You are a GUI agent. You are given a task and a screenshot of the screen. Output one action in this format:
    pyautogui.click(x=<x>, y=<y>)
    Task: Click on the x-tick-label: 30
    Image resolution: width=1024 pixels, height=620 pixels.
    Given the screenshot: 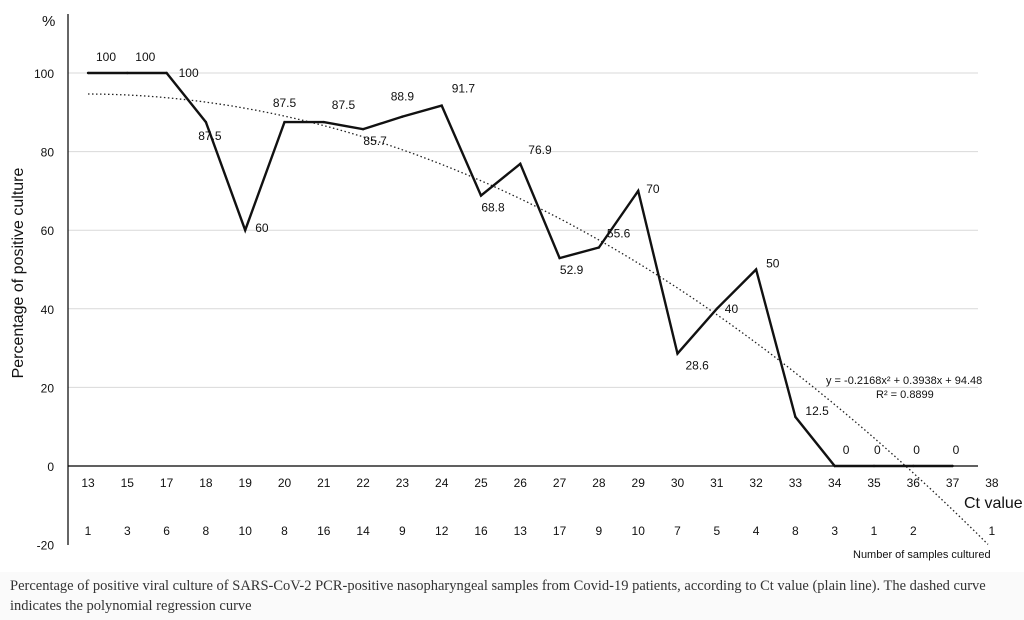 What is the action you would take?
    pyautogui.click(x=678, y=483)
    